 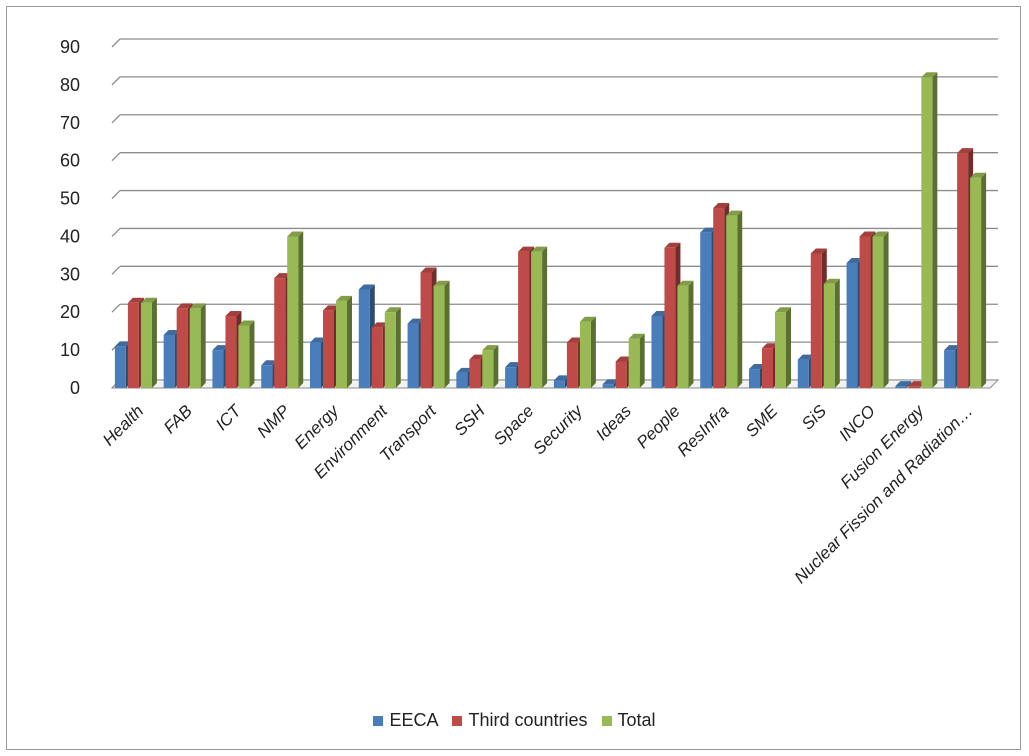 I want to click on legend-label: Total, so click(x=636, y=720).